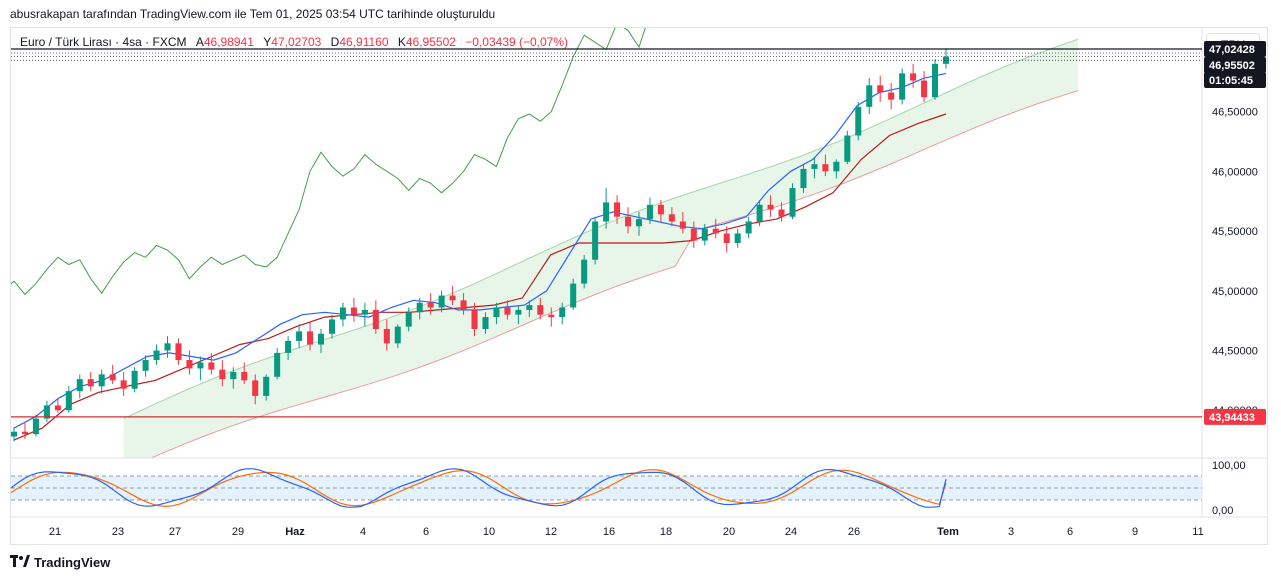  What do you see at coordinates (72, 562) in the screenshot?
I see `tradingview-brand: TradingView` at bounding box center [72, 562].